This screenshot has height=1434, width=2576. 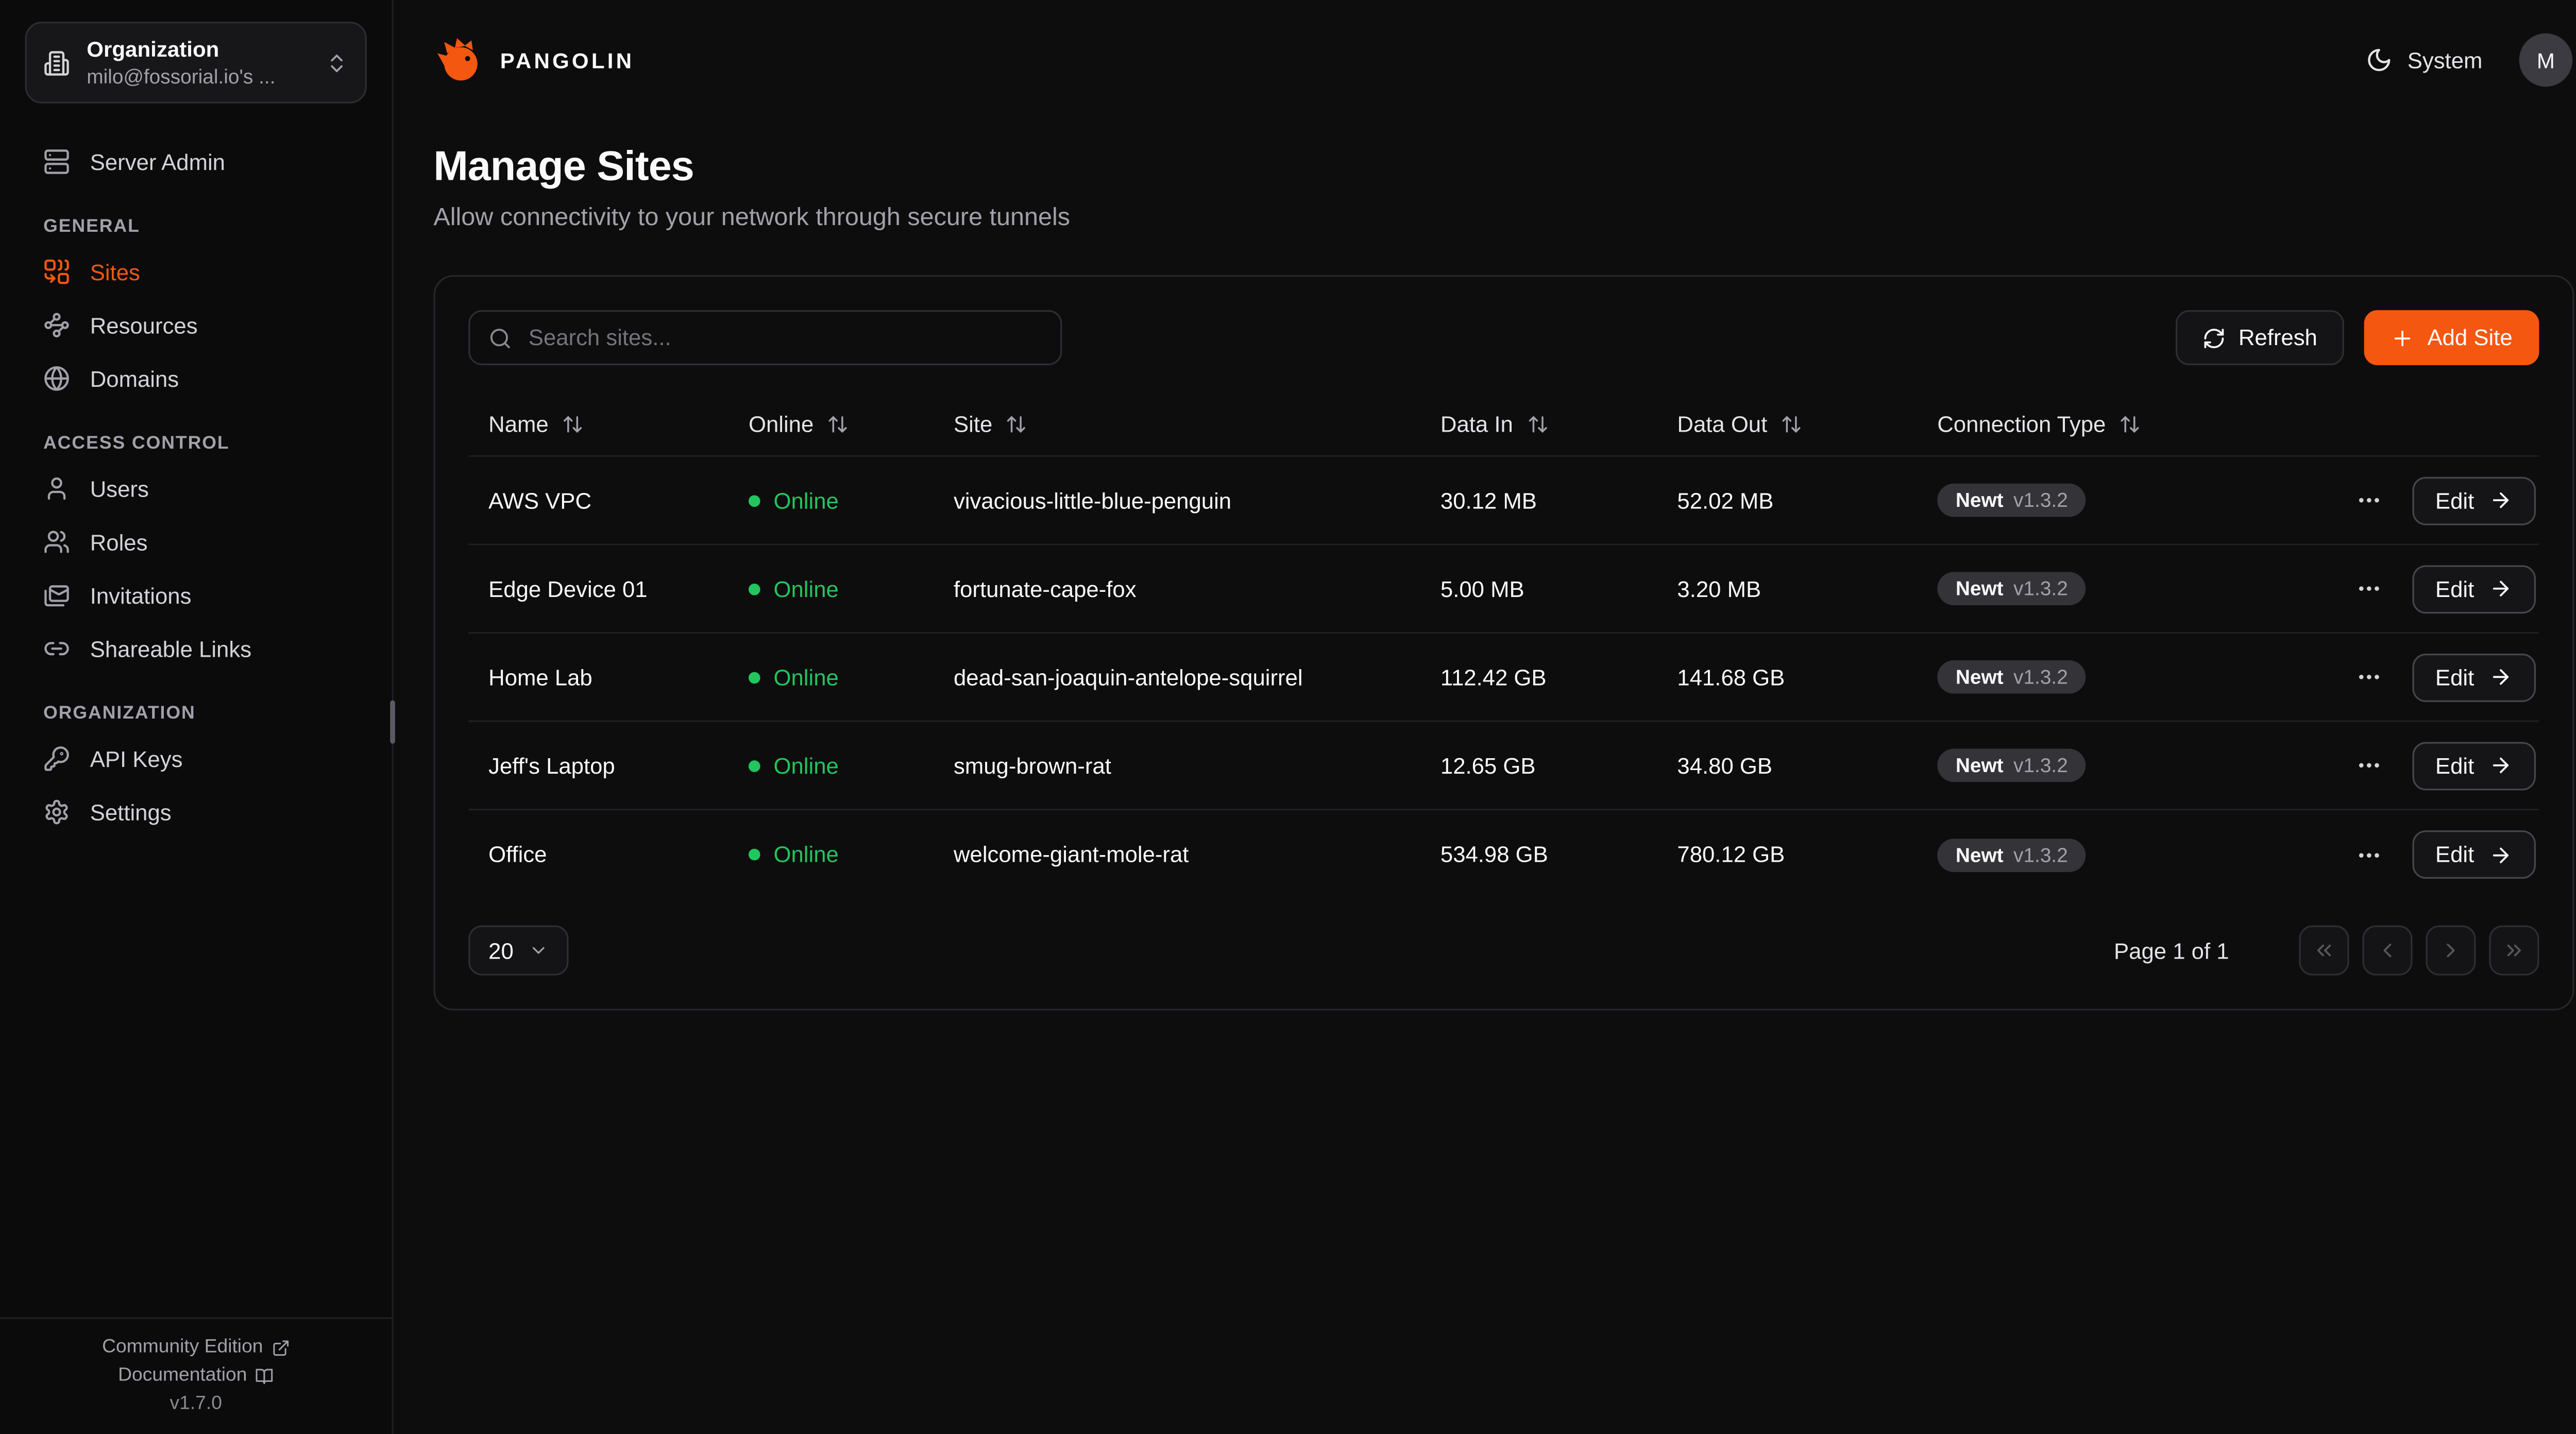 What do you see at coordinates (119, 488) in the screenshot?
I see `sidebar-item-label: Users` at bounding box center [119, 488].